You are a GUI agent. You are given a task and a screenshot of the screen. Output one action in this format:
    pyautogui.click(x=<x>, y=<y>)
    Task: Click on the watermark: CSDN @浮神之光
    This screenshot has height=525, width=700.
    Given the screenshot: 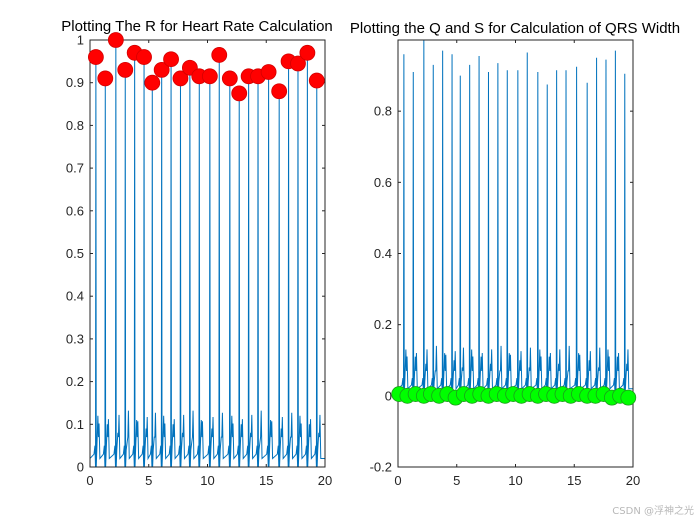 What is the action you would take?
    pyautogui.click(x=653, y=510)
    